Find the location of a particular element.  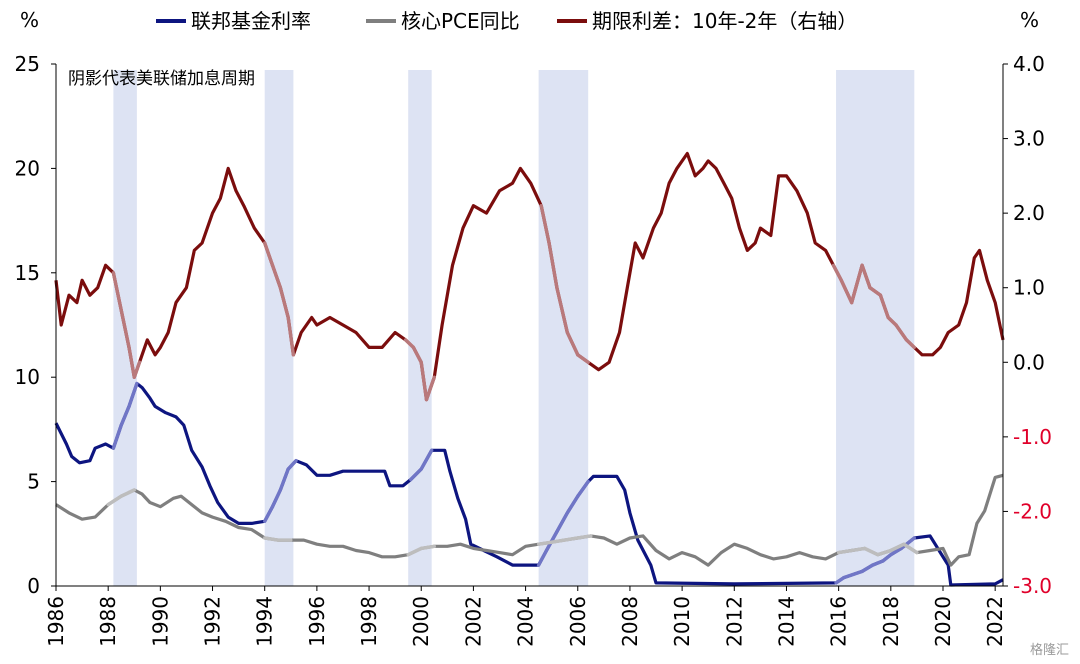

left-tick-label: 15 is located at coordinates (27, 273).